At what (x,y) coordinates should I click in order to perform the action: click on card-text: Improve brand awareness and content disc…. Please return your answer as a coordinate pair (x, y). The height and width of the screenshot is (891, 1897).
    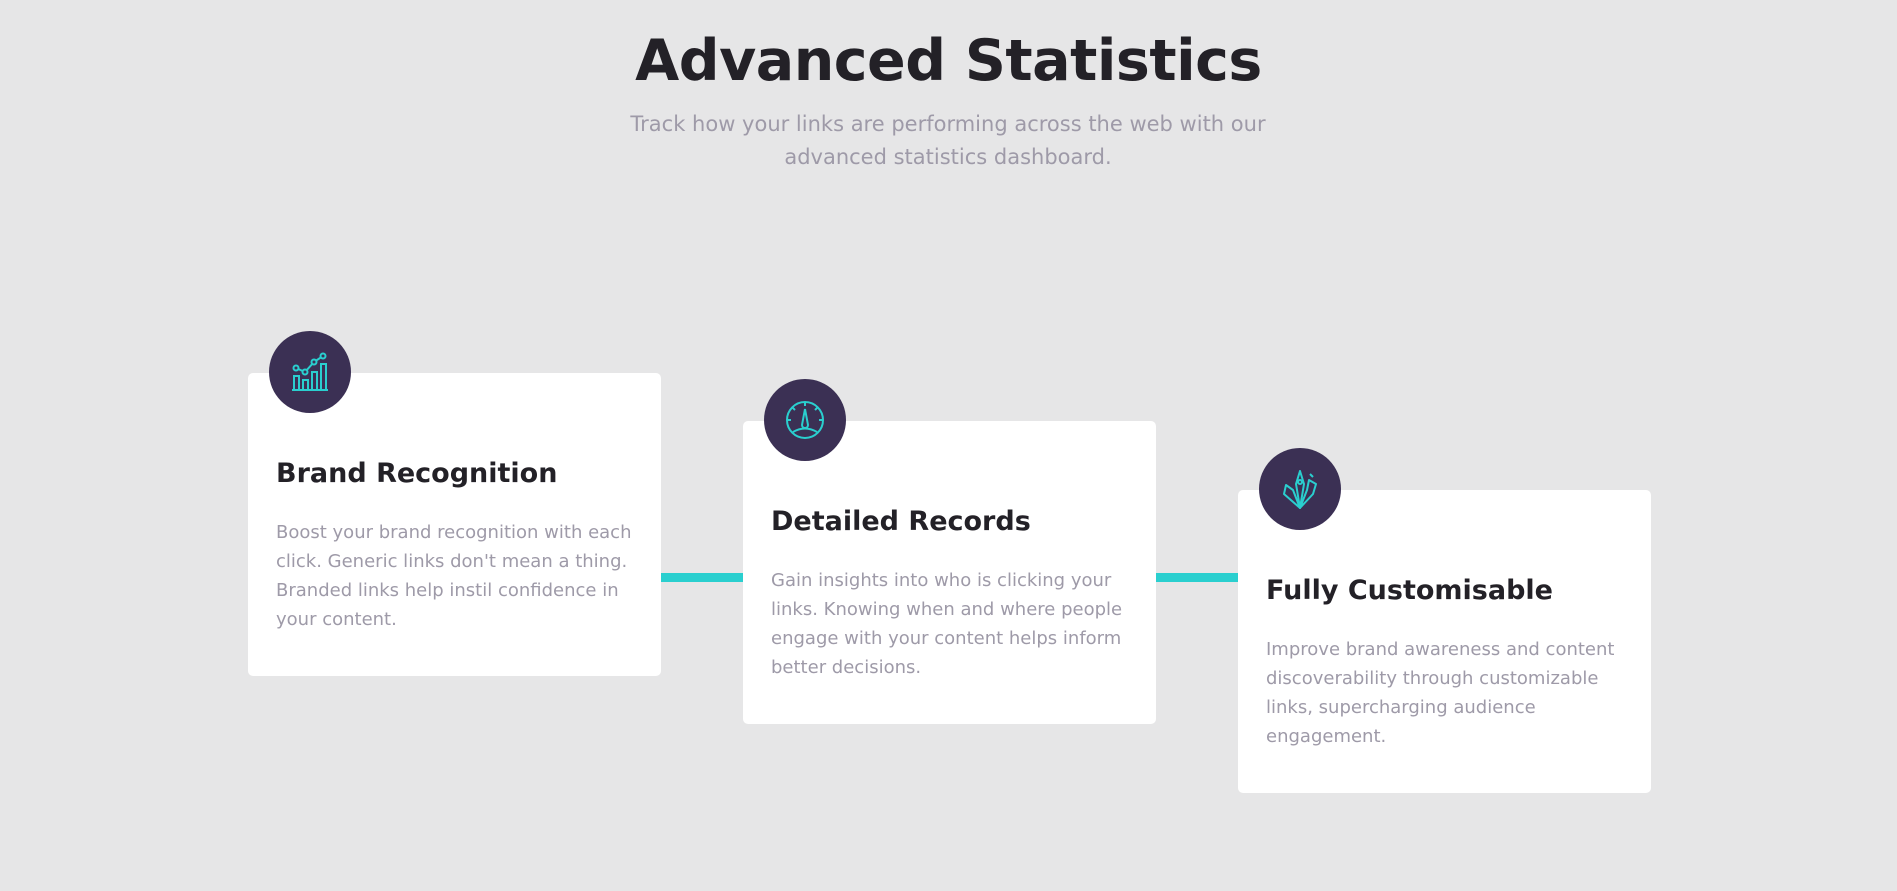
    Looking at the image, I should click on (1440, 693).